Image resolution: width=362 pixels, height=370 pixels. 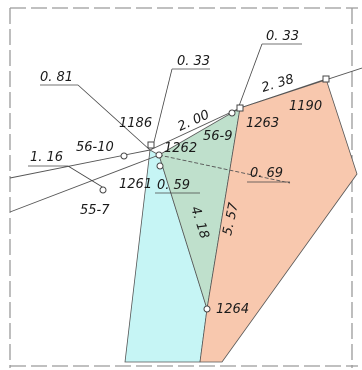 What do you see at coordinates (56, 77) in the screenshot?
I see `label-0-81: 0. 81` at bounding box center [56, 77].